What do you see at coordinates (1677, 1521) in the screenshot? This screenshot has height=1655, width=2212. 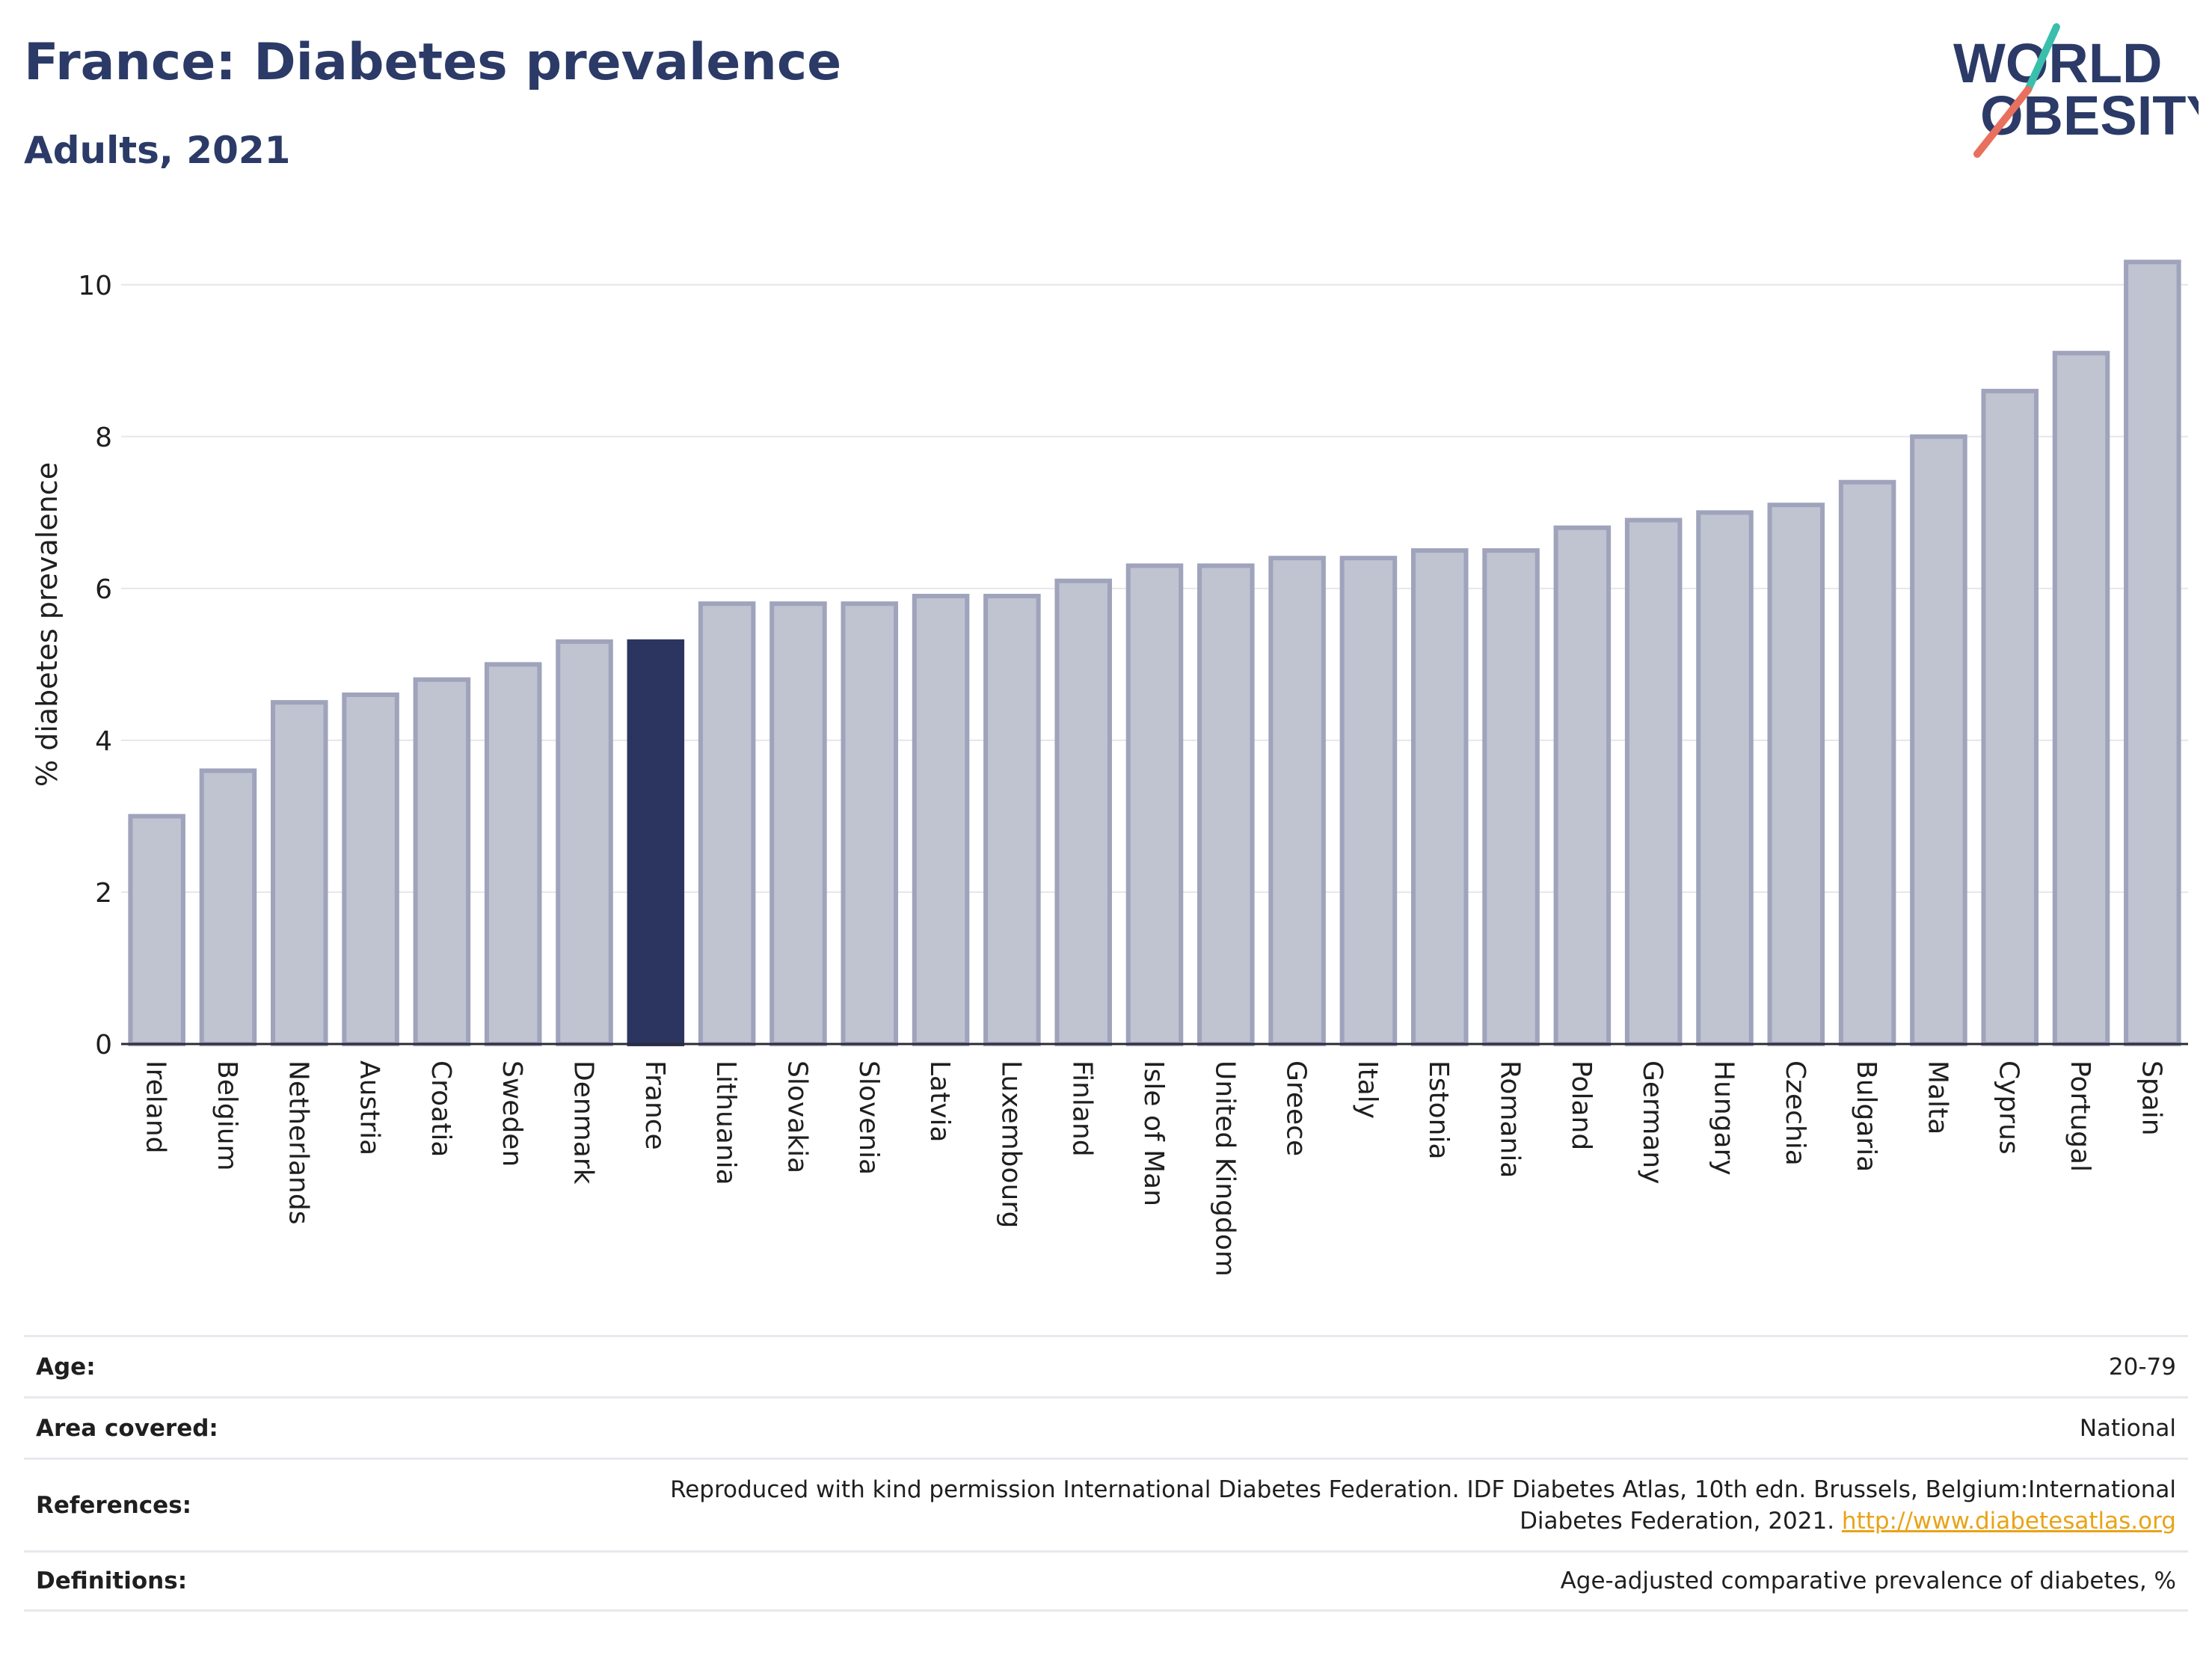 I see `references-text-line2: Diabetes Federation, 2021.` at bounding box center [1677, 1521].